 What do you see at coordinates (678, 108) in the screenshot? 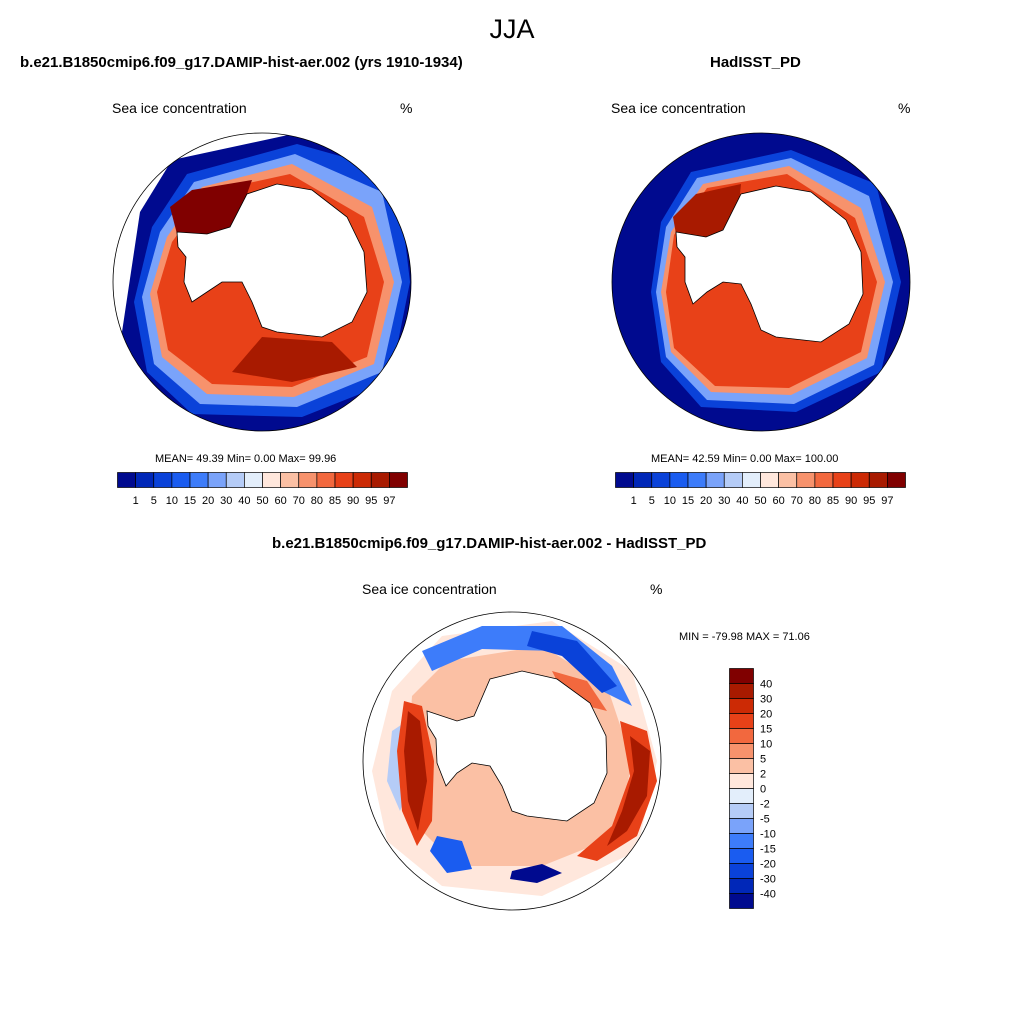
I see `panel-2-variable: Sea ice concentration` at bounding box center [678, 108].